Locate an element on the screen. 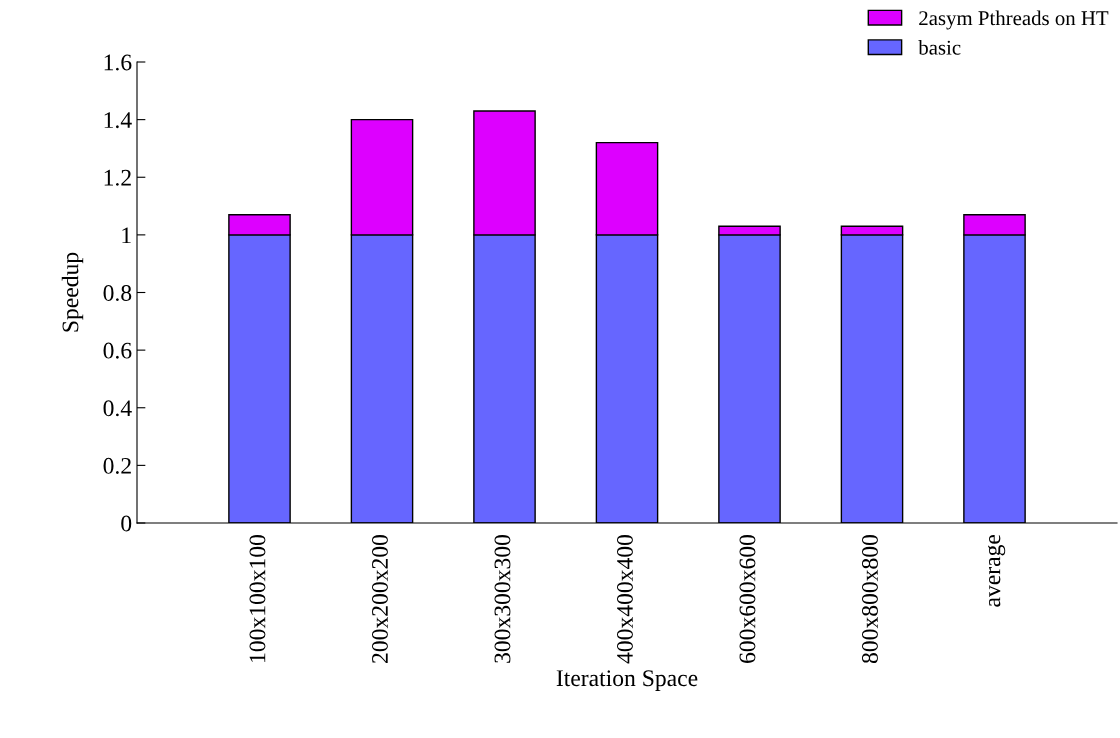 The image size is (1120, 738). x-axis-title: Iteration Space is located at coordinates (627, 680).